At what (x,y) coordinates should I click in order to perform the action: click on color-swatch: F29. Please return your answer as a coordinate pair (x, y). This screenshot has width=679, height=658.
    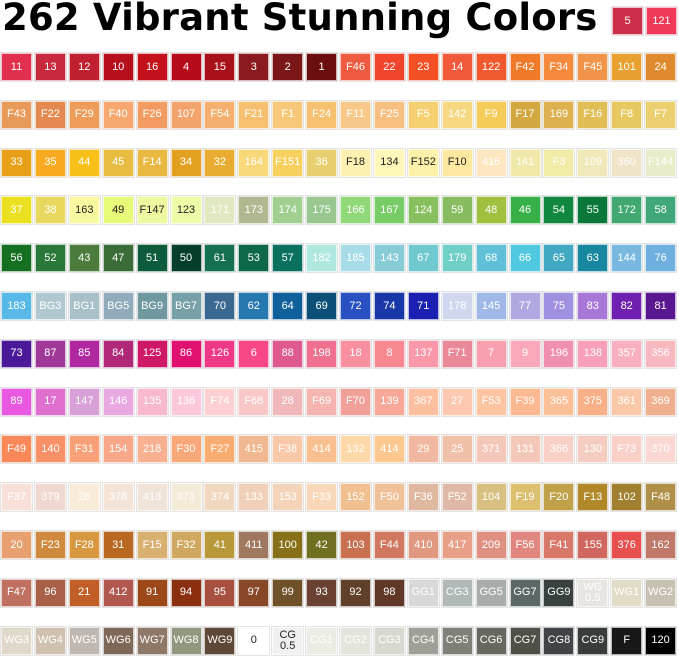
    Looking at the image, I should click on (84, 114).